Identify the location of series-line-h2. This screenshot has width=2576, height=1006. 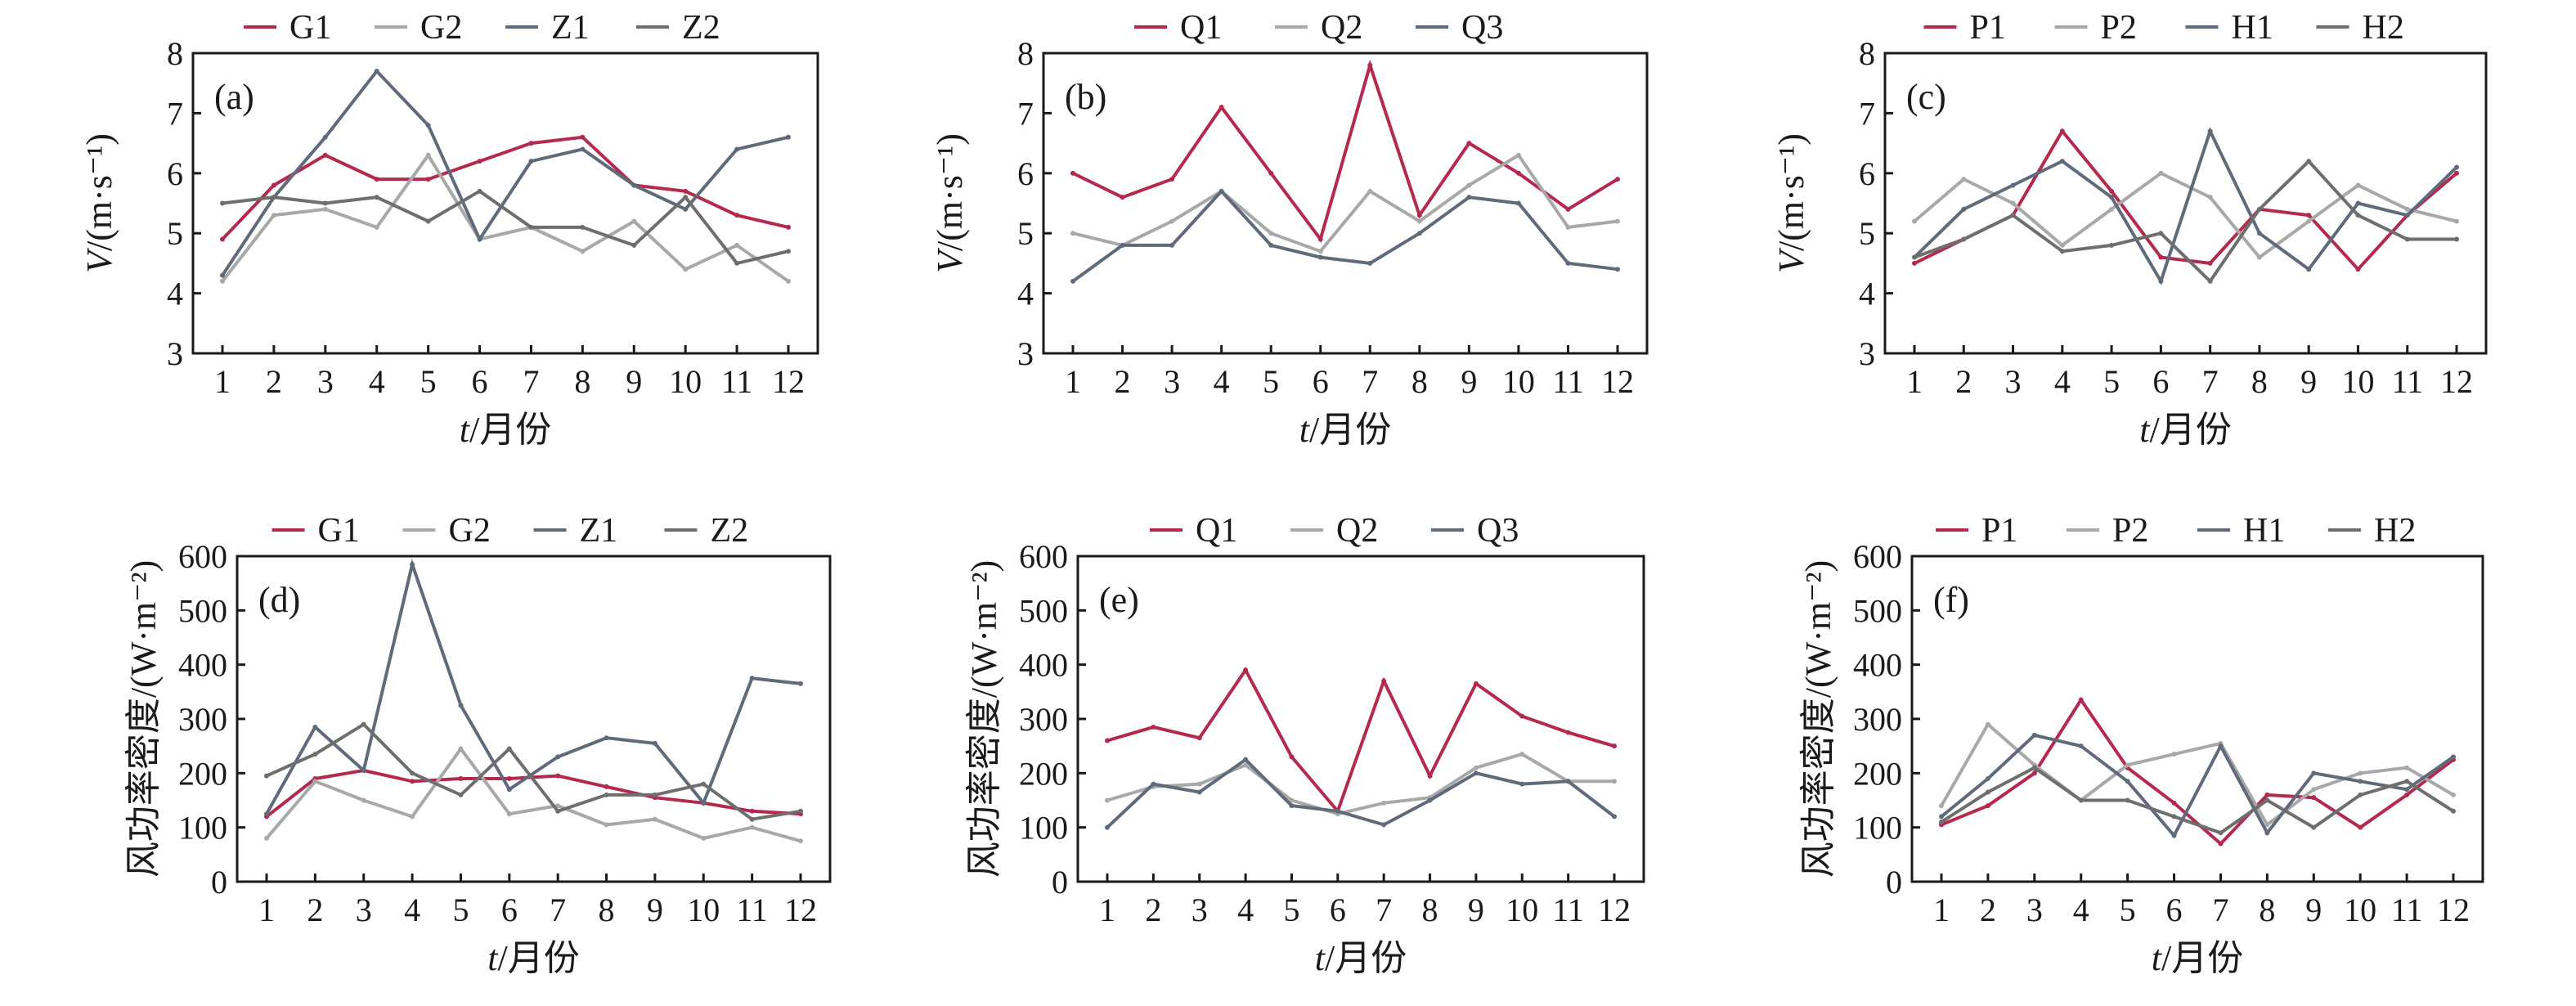
(2185, 221).